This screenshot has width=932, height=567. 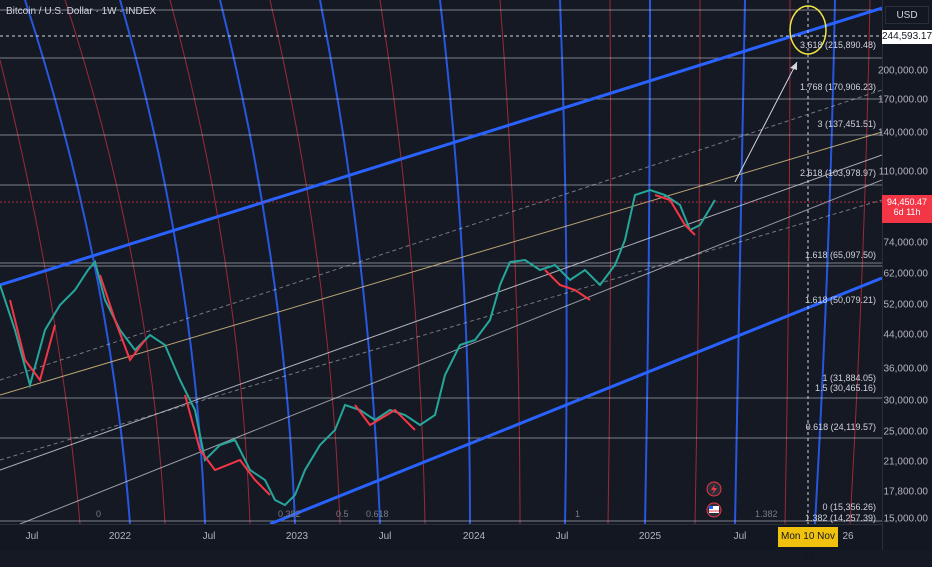 I want to click on price-tick: 21,000.00, so click(x=906, y=462).